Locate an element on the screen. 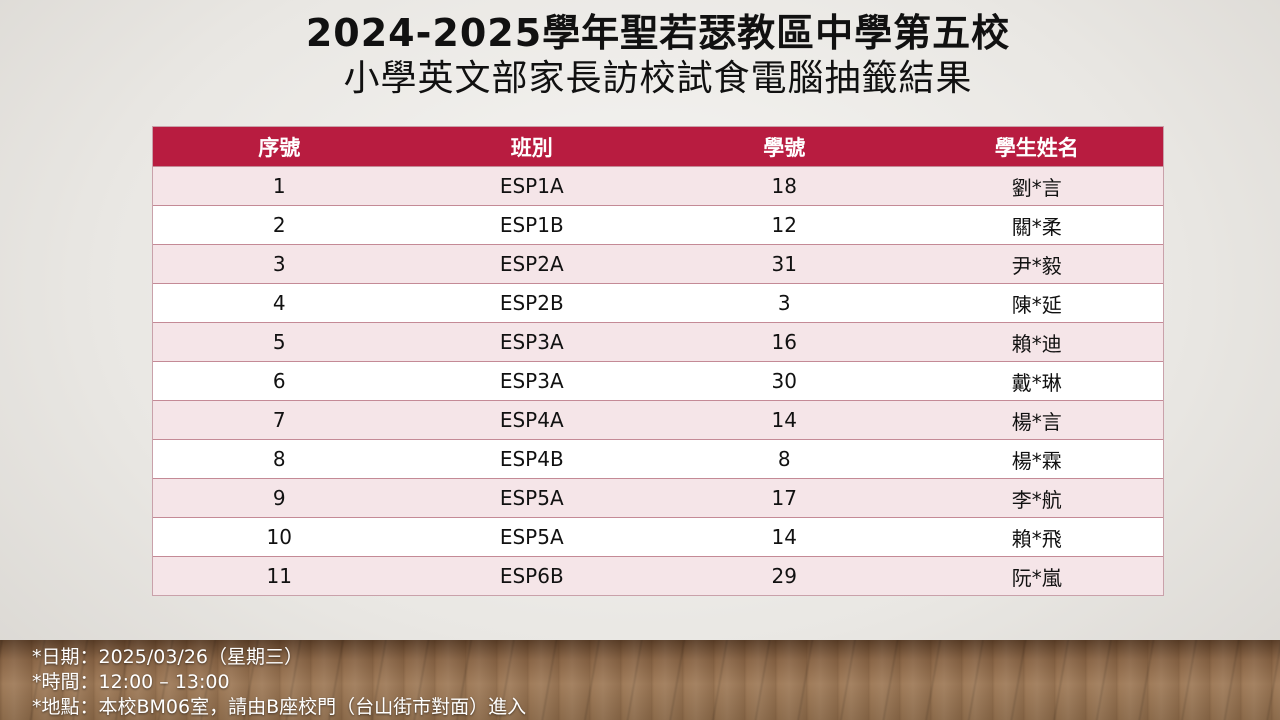 The image size is (1280, 720). event-time: *時間：12:00 – 13:00 is located at coordinates (131, 682).